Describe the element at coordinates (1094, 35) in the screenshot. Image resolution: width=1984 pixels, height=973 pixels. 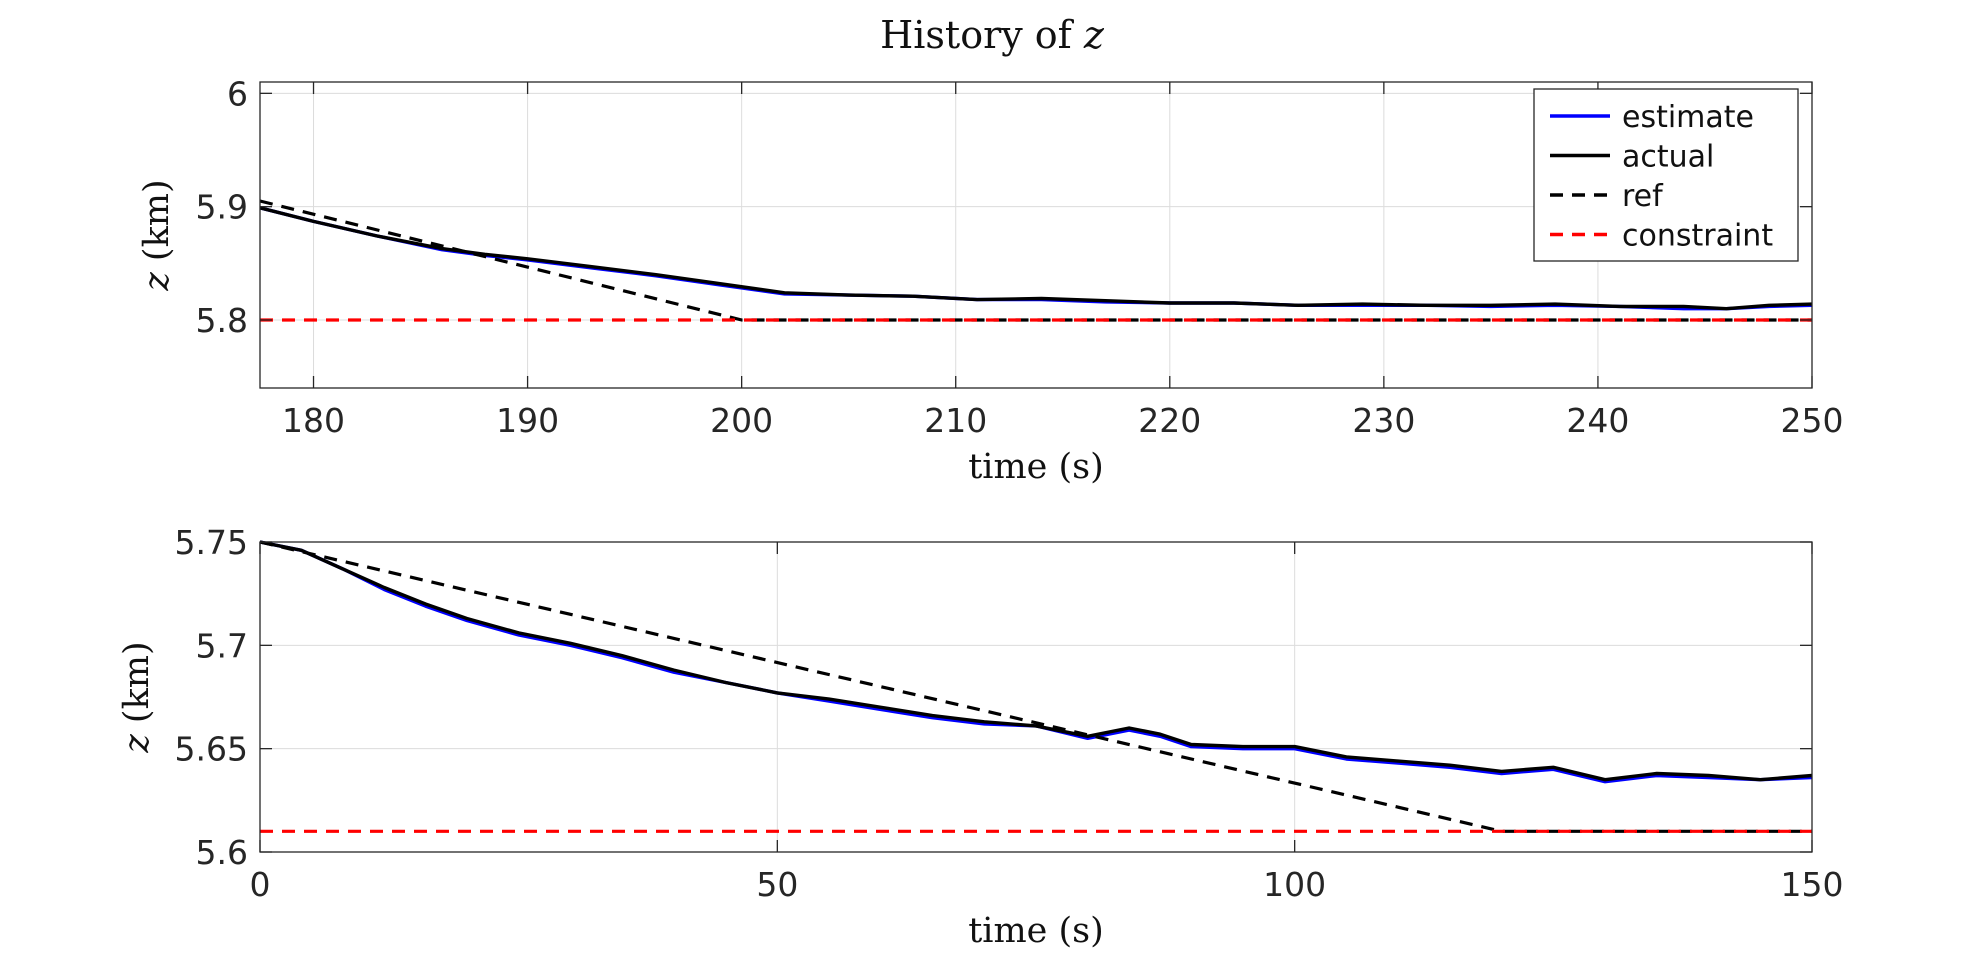
I see `title-variable: z` at that location.